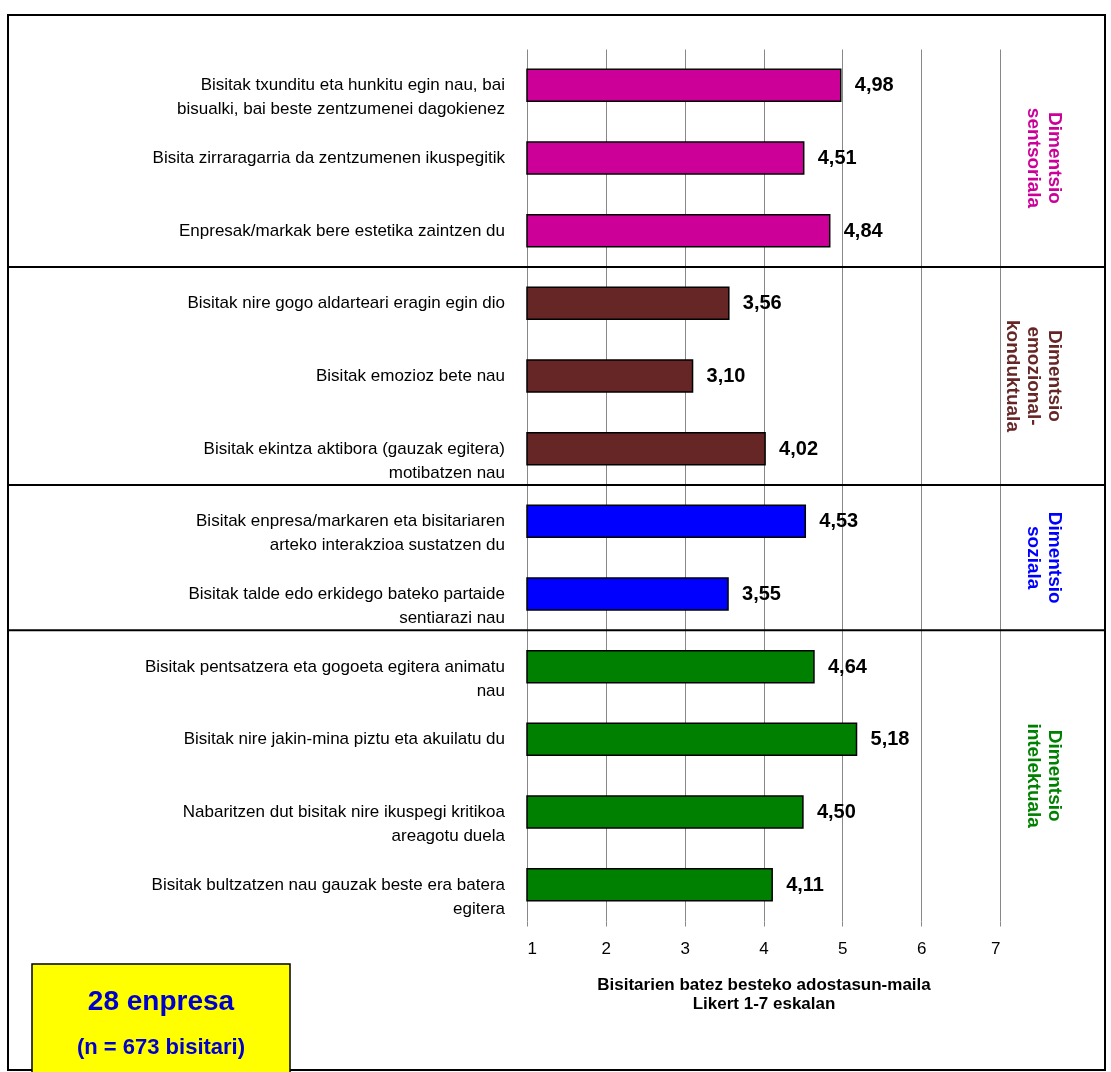  I want to click on data-label: 4,50, so click(836, 811).